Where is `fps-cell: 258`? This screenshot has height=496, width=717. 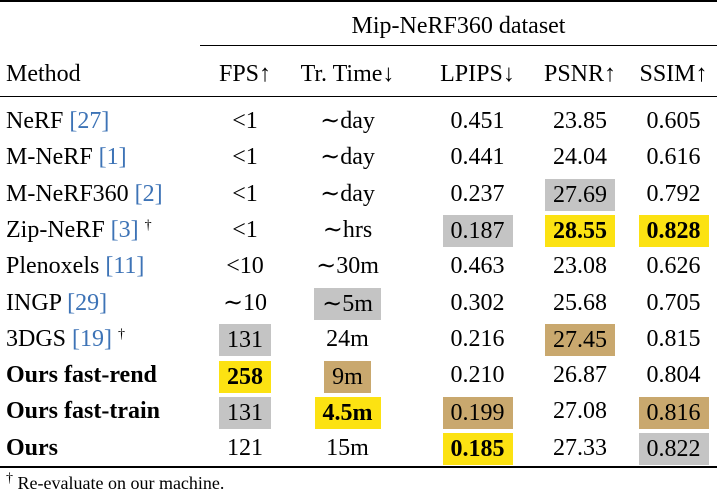
fps-cell: 258 is located at coordinates (245, 375).